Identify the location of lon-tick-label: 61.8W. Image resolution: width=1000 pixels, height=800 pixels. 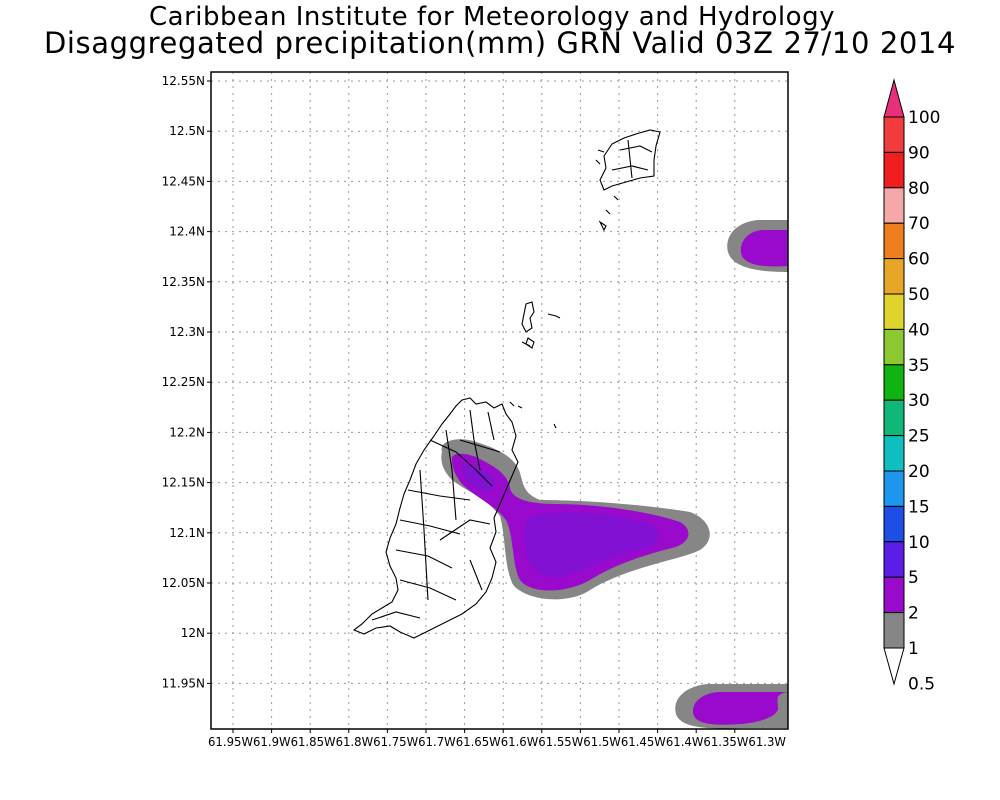
(355, 742).